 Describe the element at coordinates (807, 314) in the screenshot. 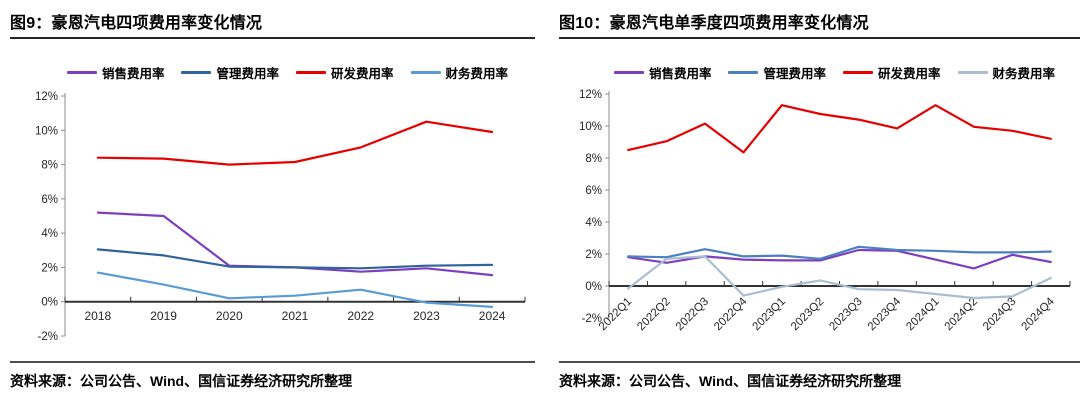

I see `x-tick-label: 2023Q2` at that location.